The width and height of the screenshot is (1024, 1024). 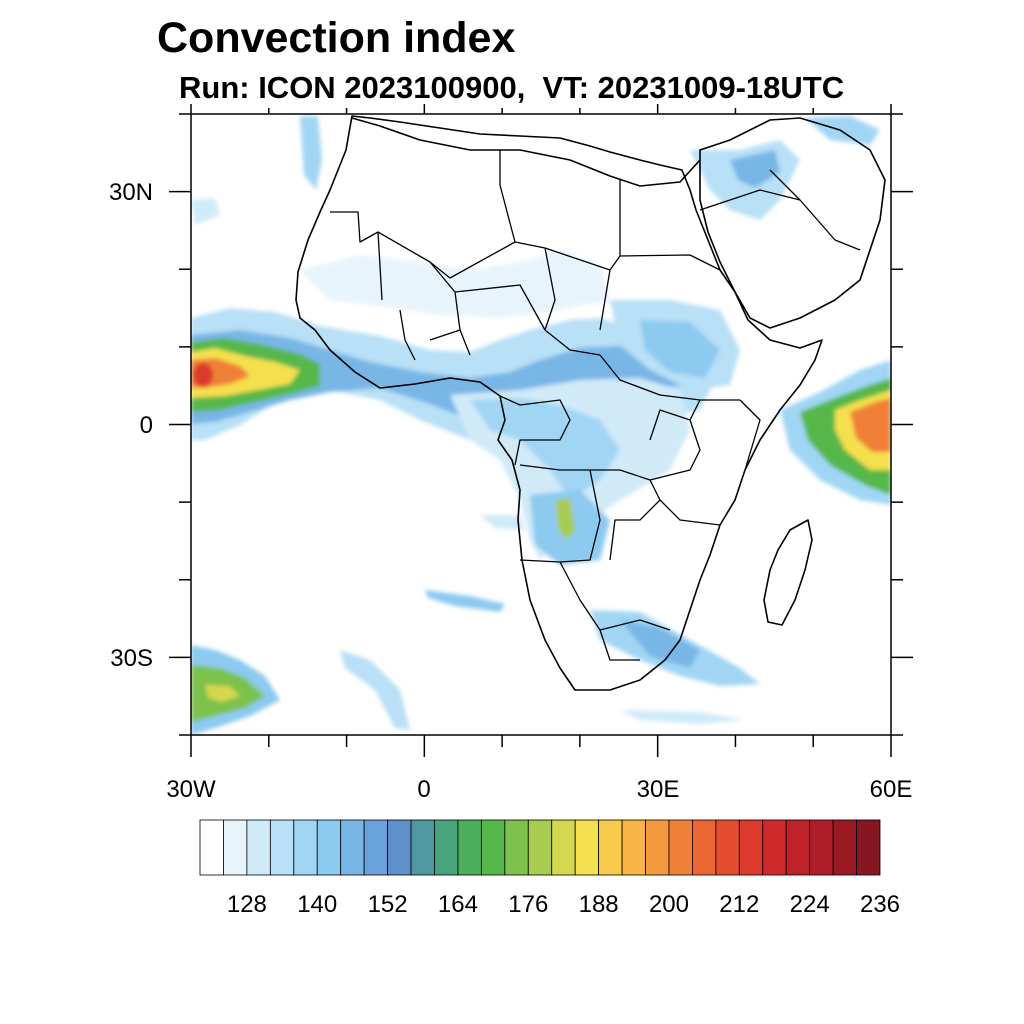 What do you see at coordinates (599, 904) in the screenshot?
I see `colorbar-label: 188` at bounding box center [599, 904].